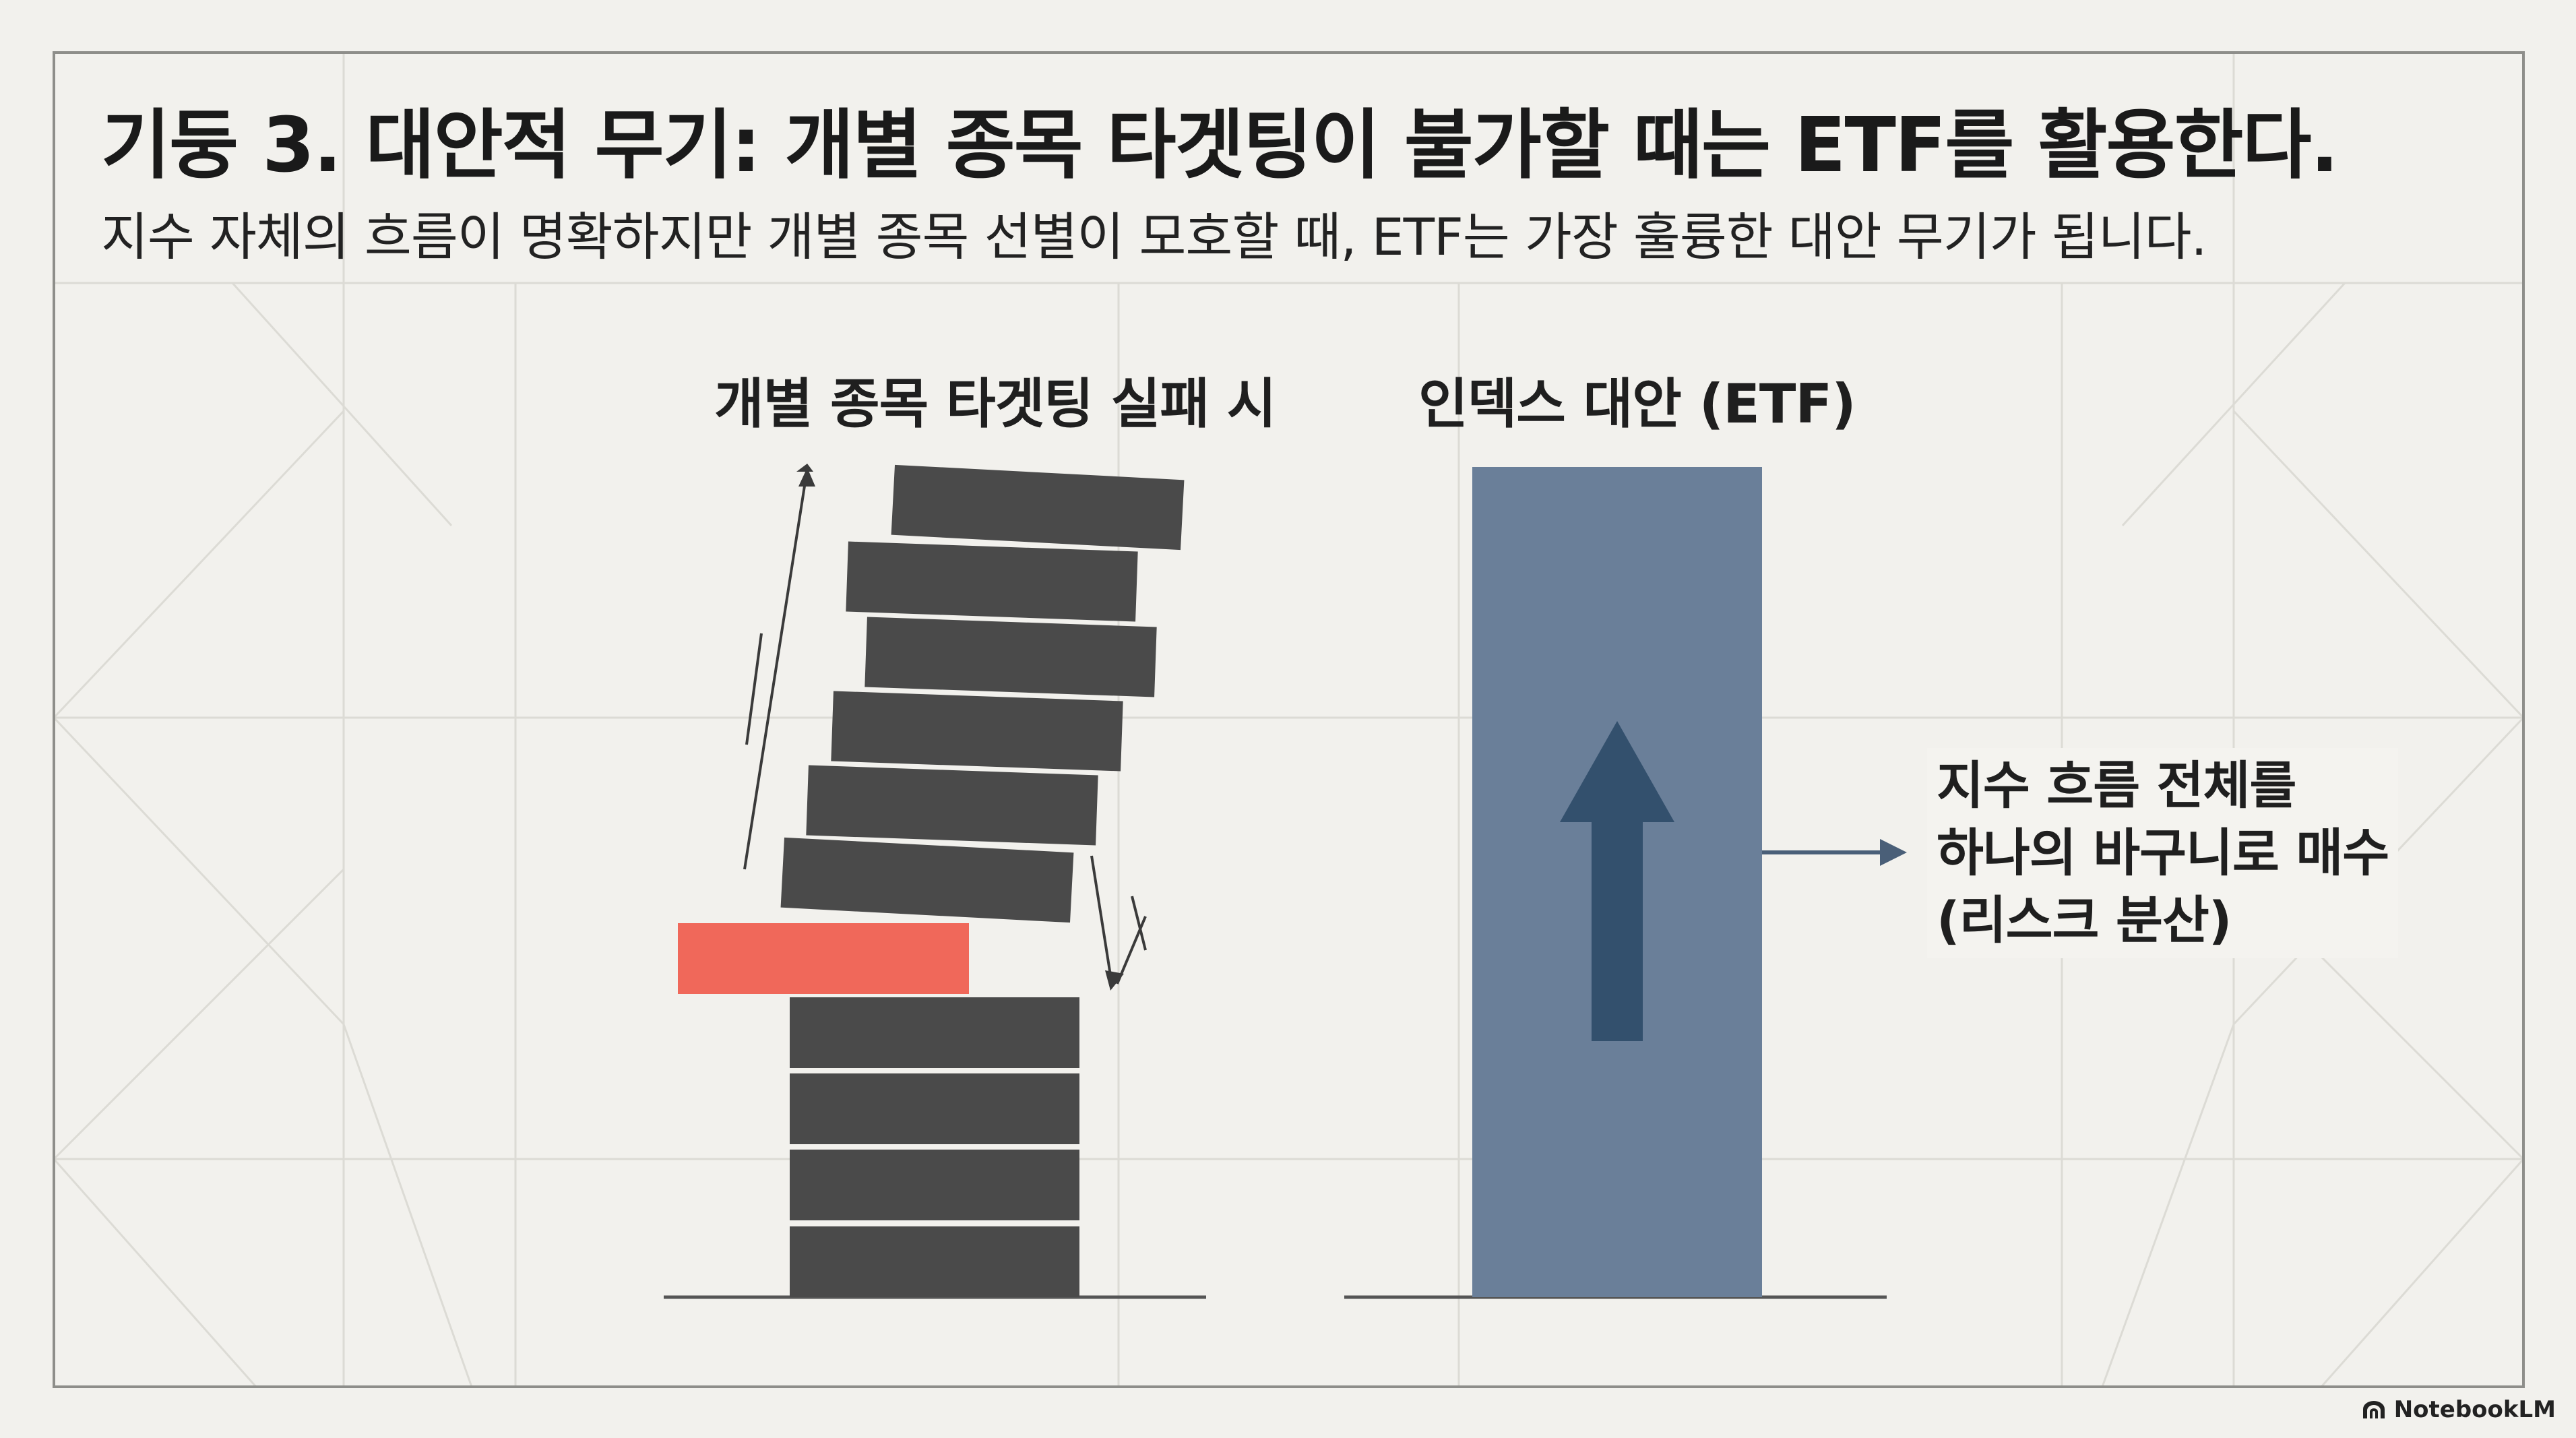 Image resolution: width=2576 pixels, height=1438 pixels. What do you see at coordinates (806, 477) in the screenshot?
I see `up-arrowhead` at bounding box center [806, 477].